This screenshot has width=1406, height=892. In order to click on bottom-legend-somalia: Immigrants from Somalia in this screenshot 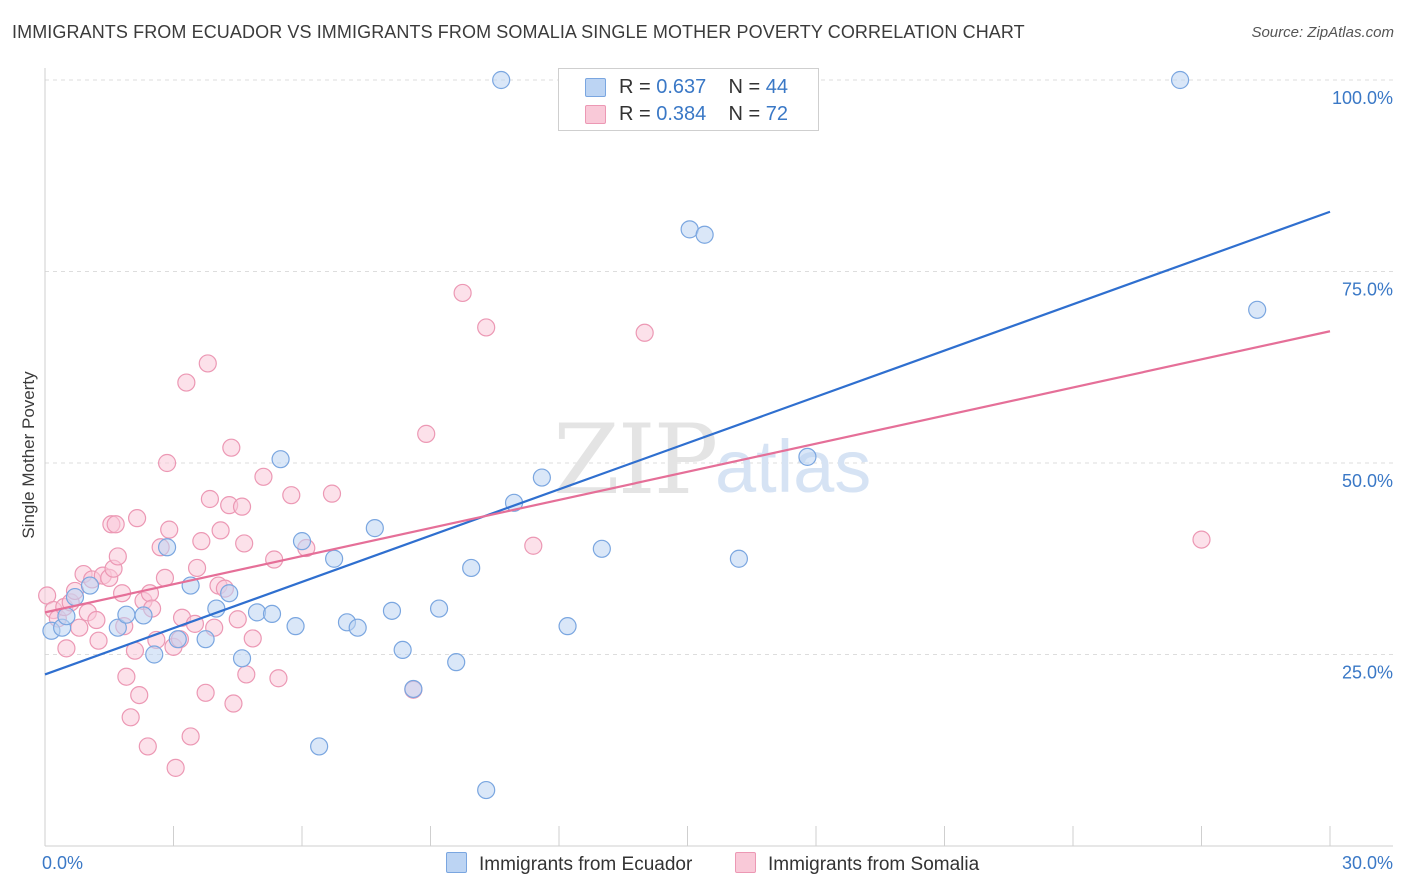, I will do `click(857, 864)`.